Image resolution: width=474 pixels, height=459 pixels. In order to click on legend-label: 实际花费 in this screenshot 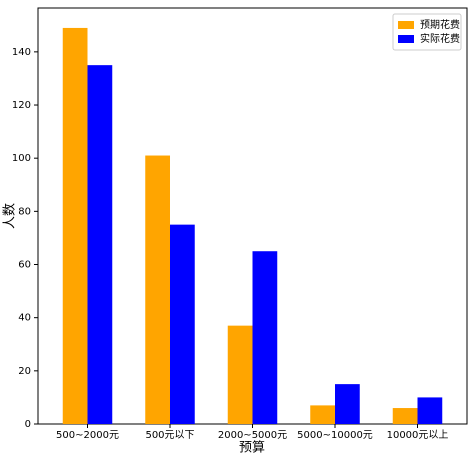, I will do `click(440, 38)`.